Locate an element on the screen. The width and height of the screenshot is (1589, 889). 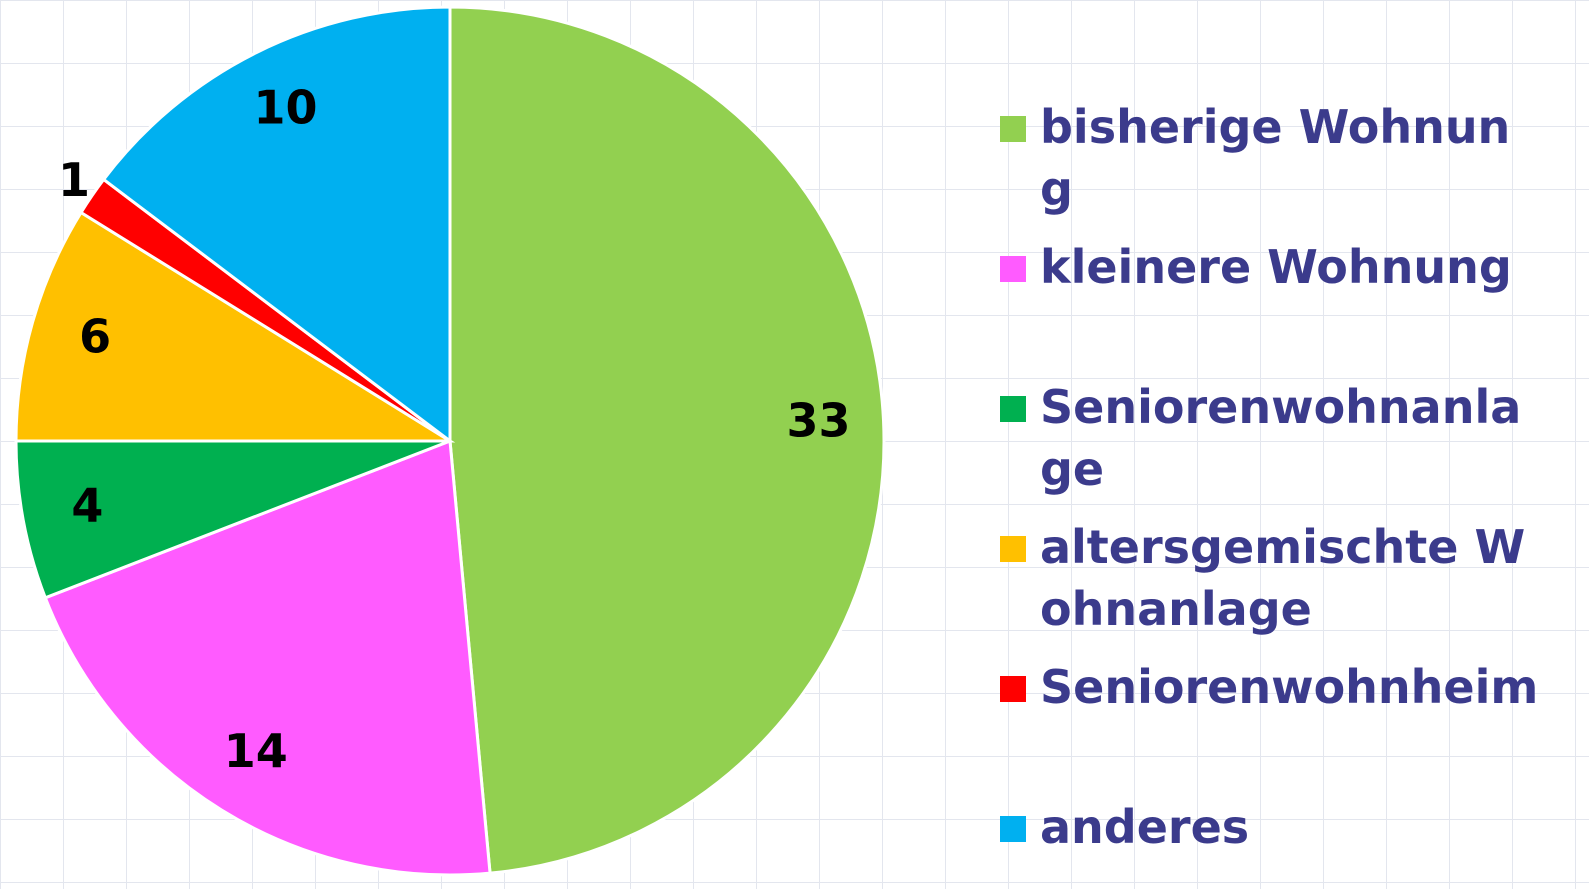
data-label: 10 is located at coordinates (286, 107).